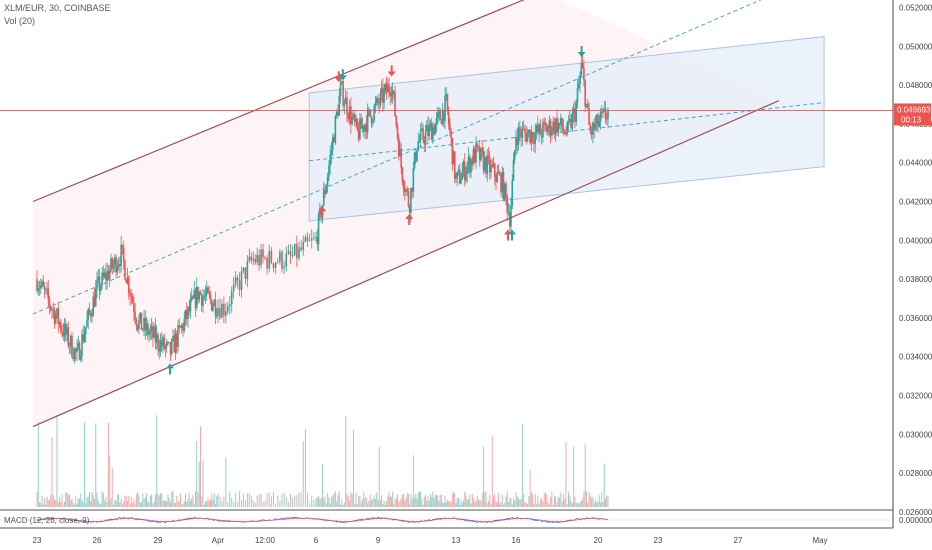 This screenshot has height=550, width=932. What do you see at coordinates (47, 520) in the screenshot?
I see `macd-title: MACD (12, 26, close, 9)` at bounding box center [47, 520].